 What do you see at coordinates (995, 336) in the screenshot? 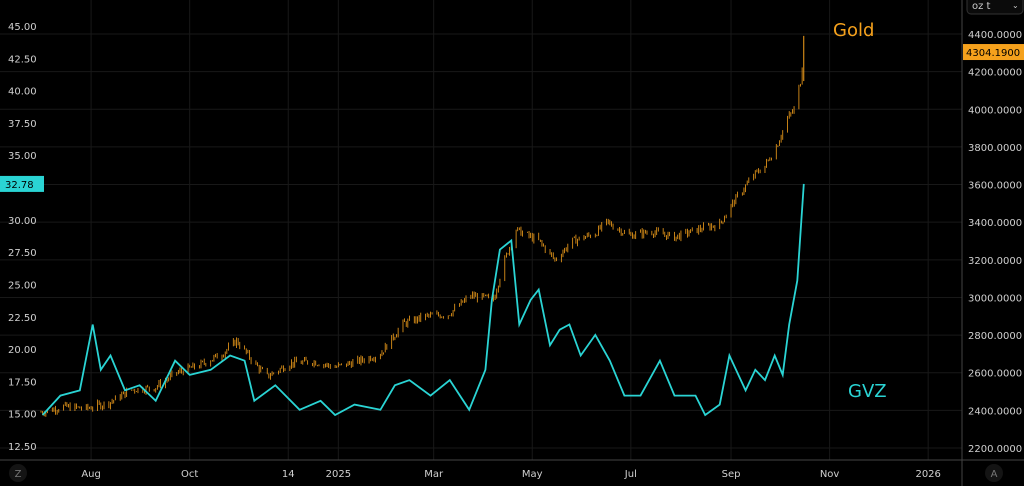
I see `right-tick-label: 2800.0000` at bounding box center [995, 336].